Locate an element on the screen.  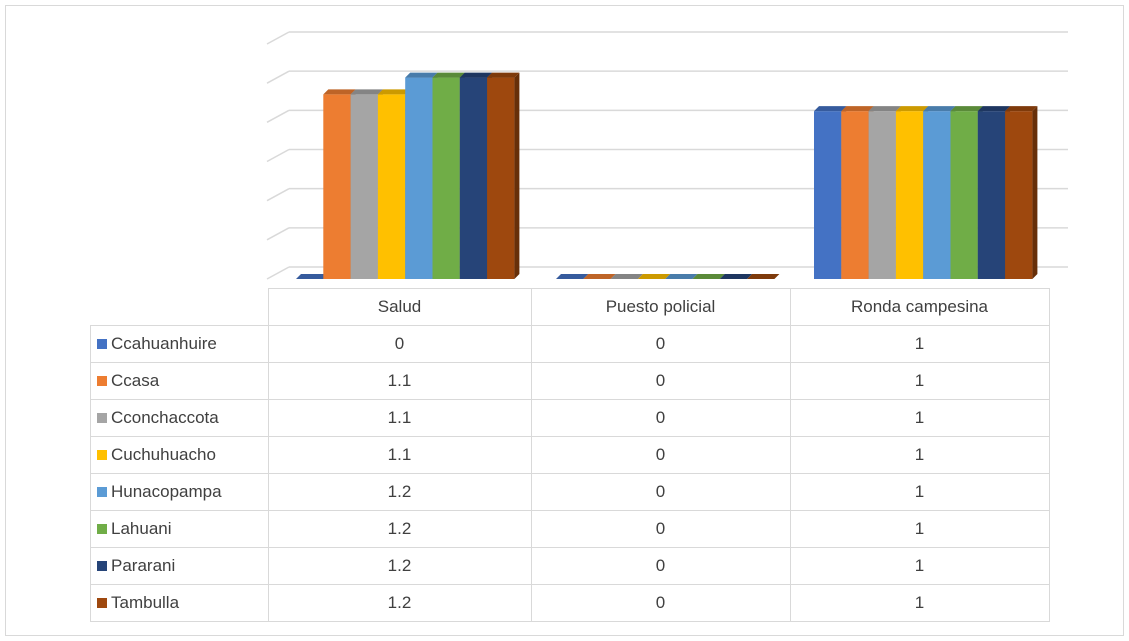
table-row: Ccasa 1.1 0 1 is located at coordinates (570, 381).